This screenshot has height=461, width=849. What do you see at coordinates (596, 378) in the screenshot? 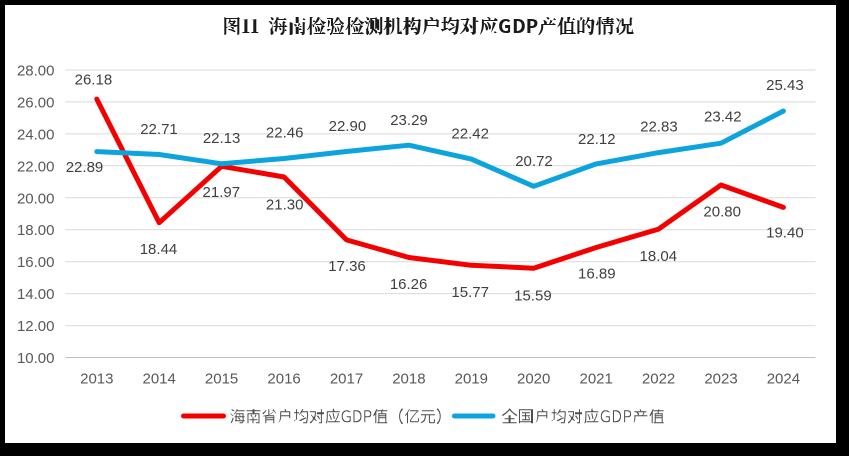
I see `svg-text: 2021` at bounding box center [596, 378].